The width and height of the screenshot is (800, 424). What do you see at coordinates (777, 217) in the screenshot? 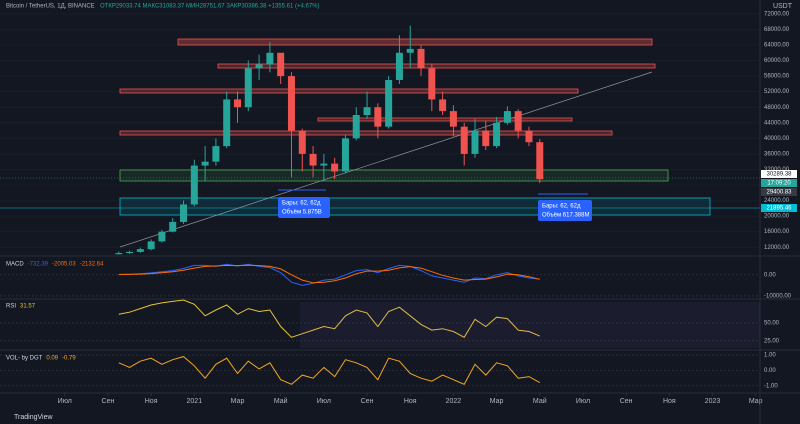
I see `y-tick-label: 20000.00` at bounding box center [777, 217].